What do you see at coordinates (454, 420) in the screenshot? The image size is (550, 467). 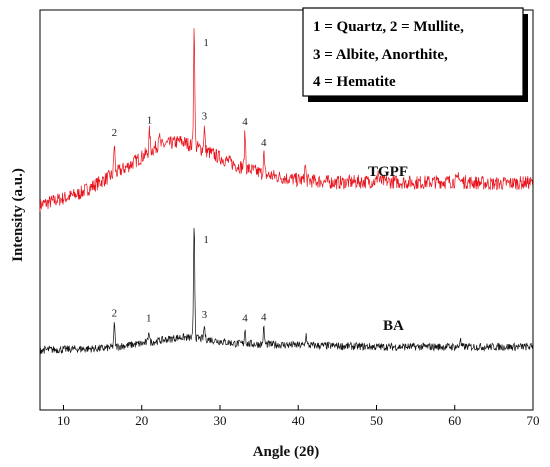 I see `x-tick-label: 60` at bounding box center [454, 420].